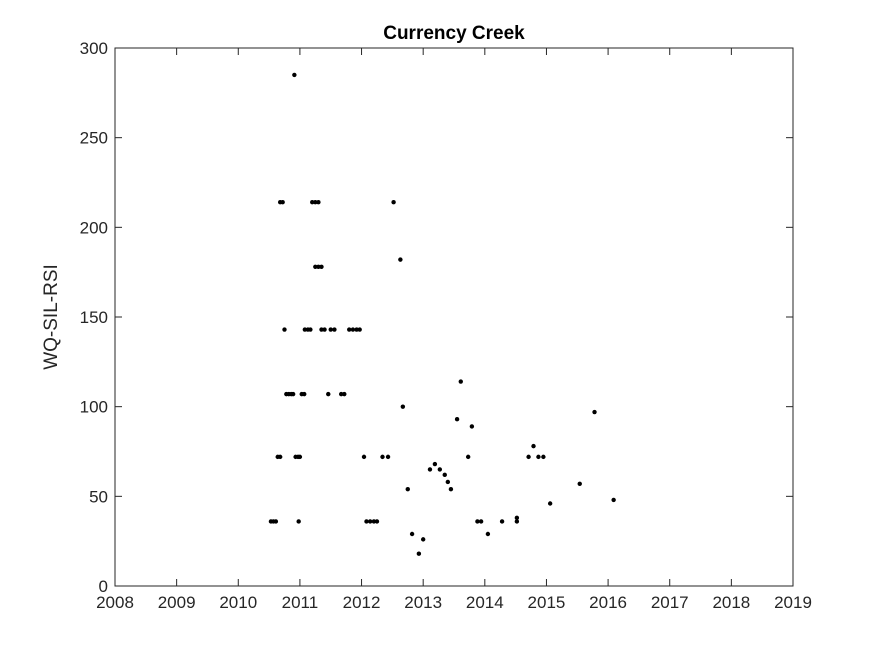  What do you see at coordinates (177, 602) in the screenshot?
I see `x-tick-label: 2009` at bounding box center [177, 602].